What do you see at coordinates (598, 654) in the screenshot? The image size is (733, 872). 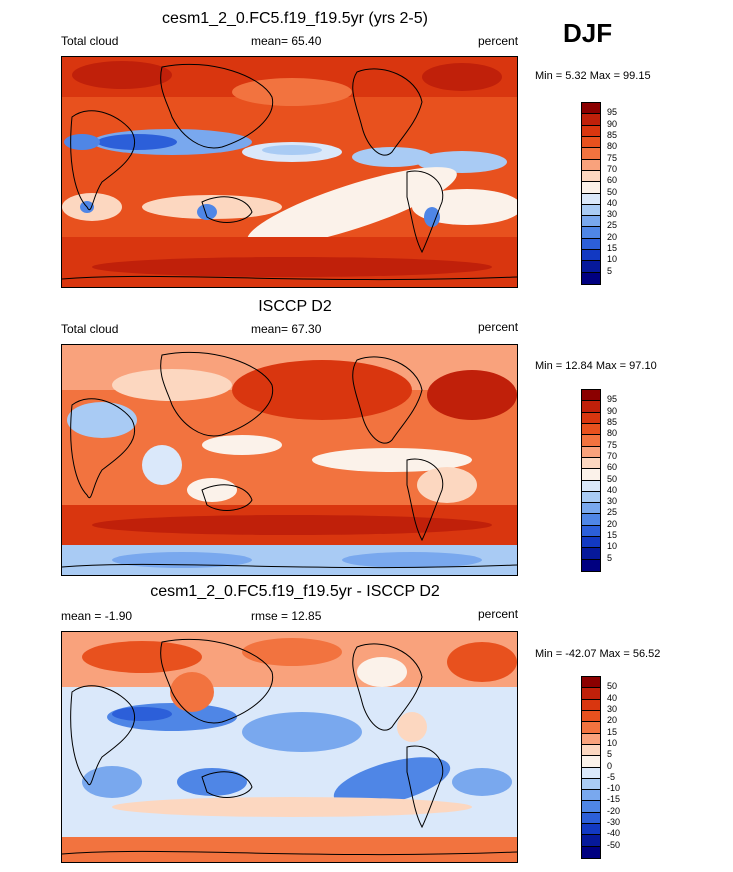 I see `panel3-minmax: Min = -42.07 Max = 56.52` at bounding box center [598, 654].